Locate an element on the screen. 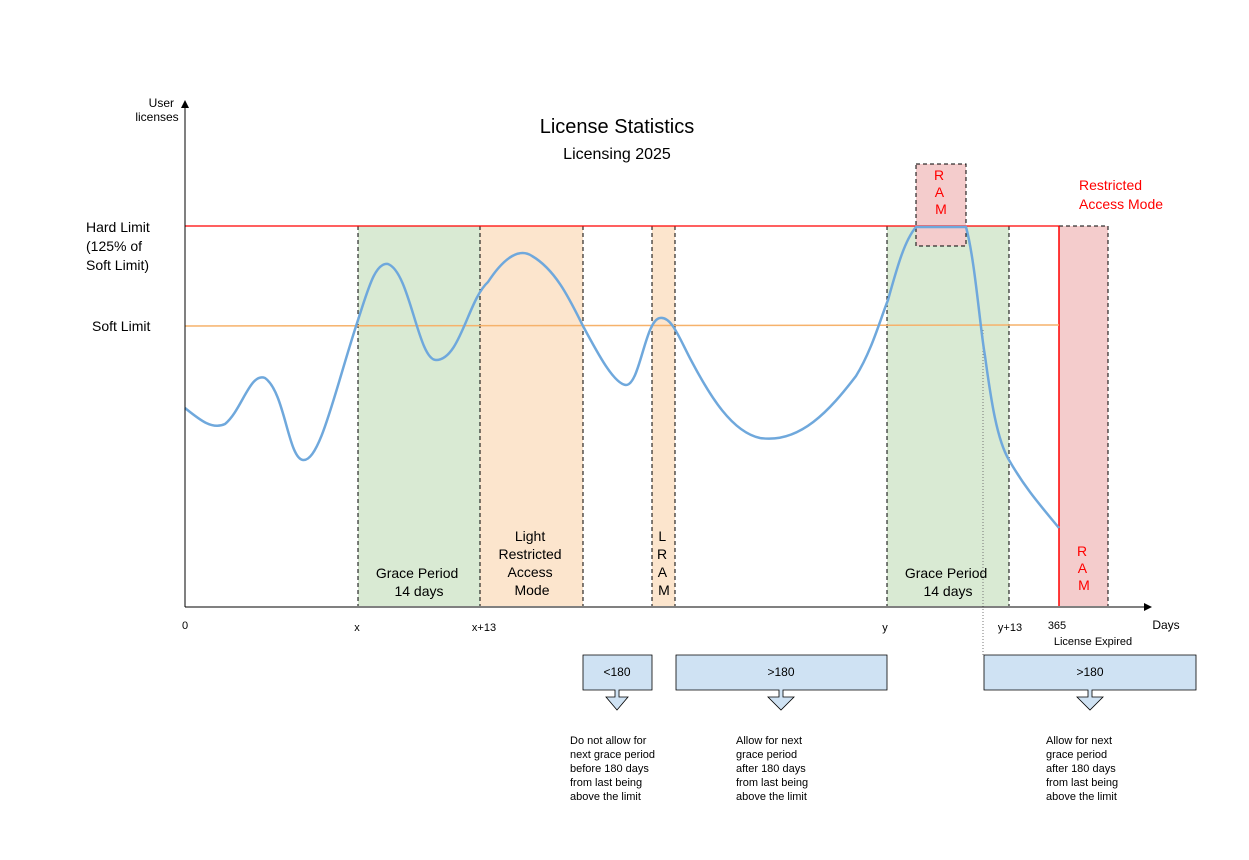  license-expired-label: License Expired is located at coordinates (1093, 642).